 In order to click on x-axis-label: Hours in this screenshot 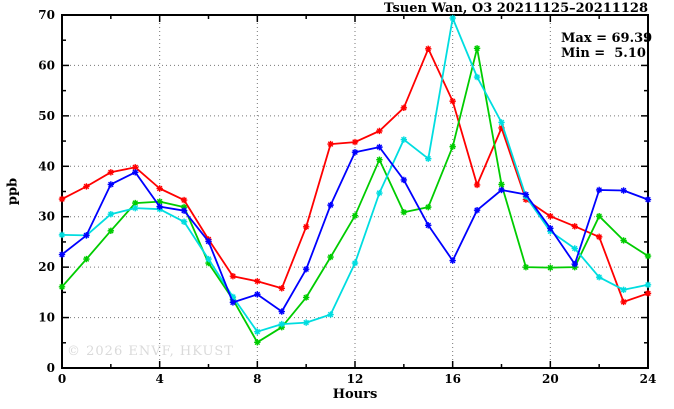, I will do `click(355, 394)`.